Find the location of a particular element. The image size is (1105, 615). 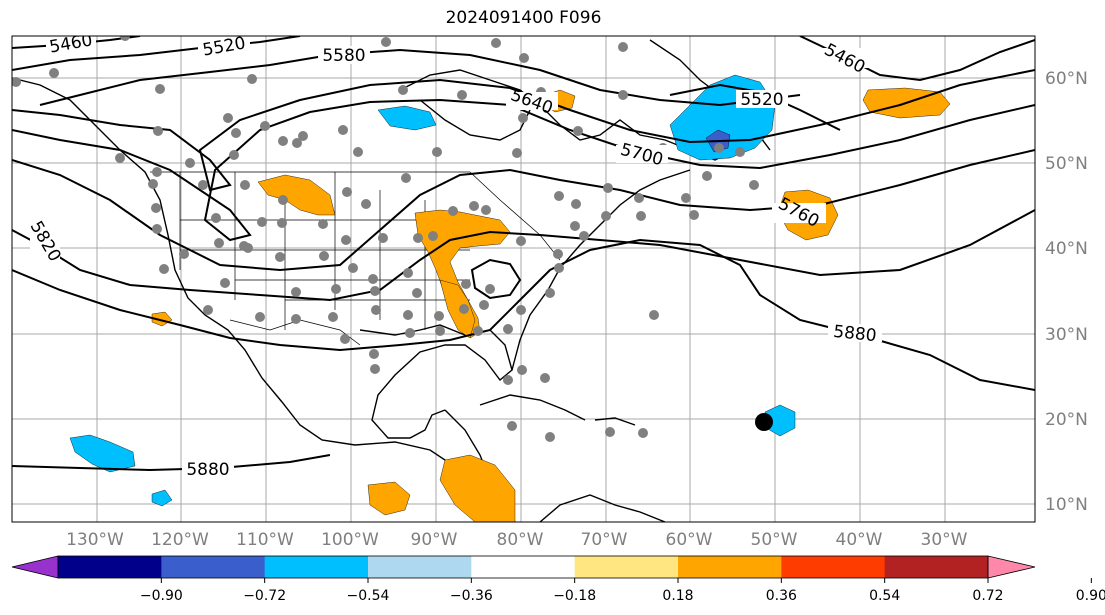

lon-label: 110°W is located at coordinates (265, 540).